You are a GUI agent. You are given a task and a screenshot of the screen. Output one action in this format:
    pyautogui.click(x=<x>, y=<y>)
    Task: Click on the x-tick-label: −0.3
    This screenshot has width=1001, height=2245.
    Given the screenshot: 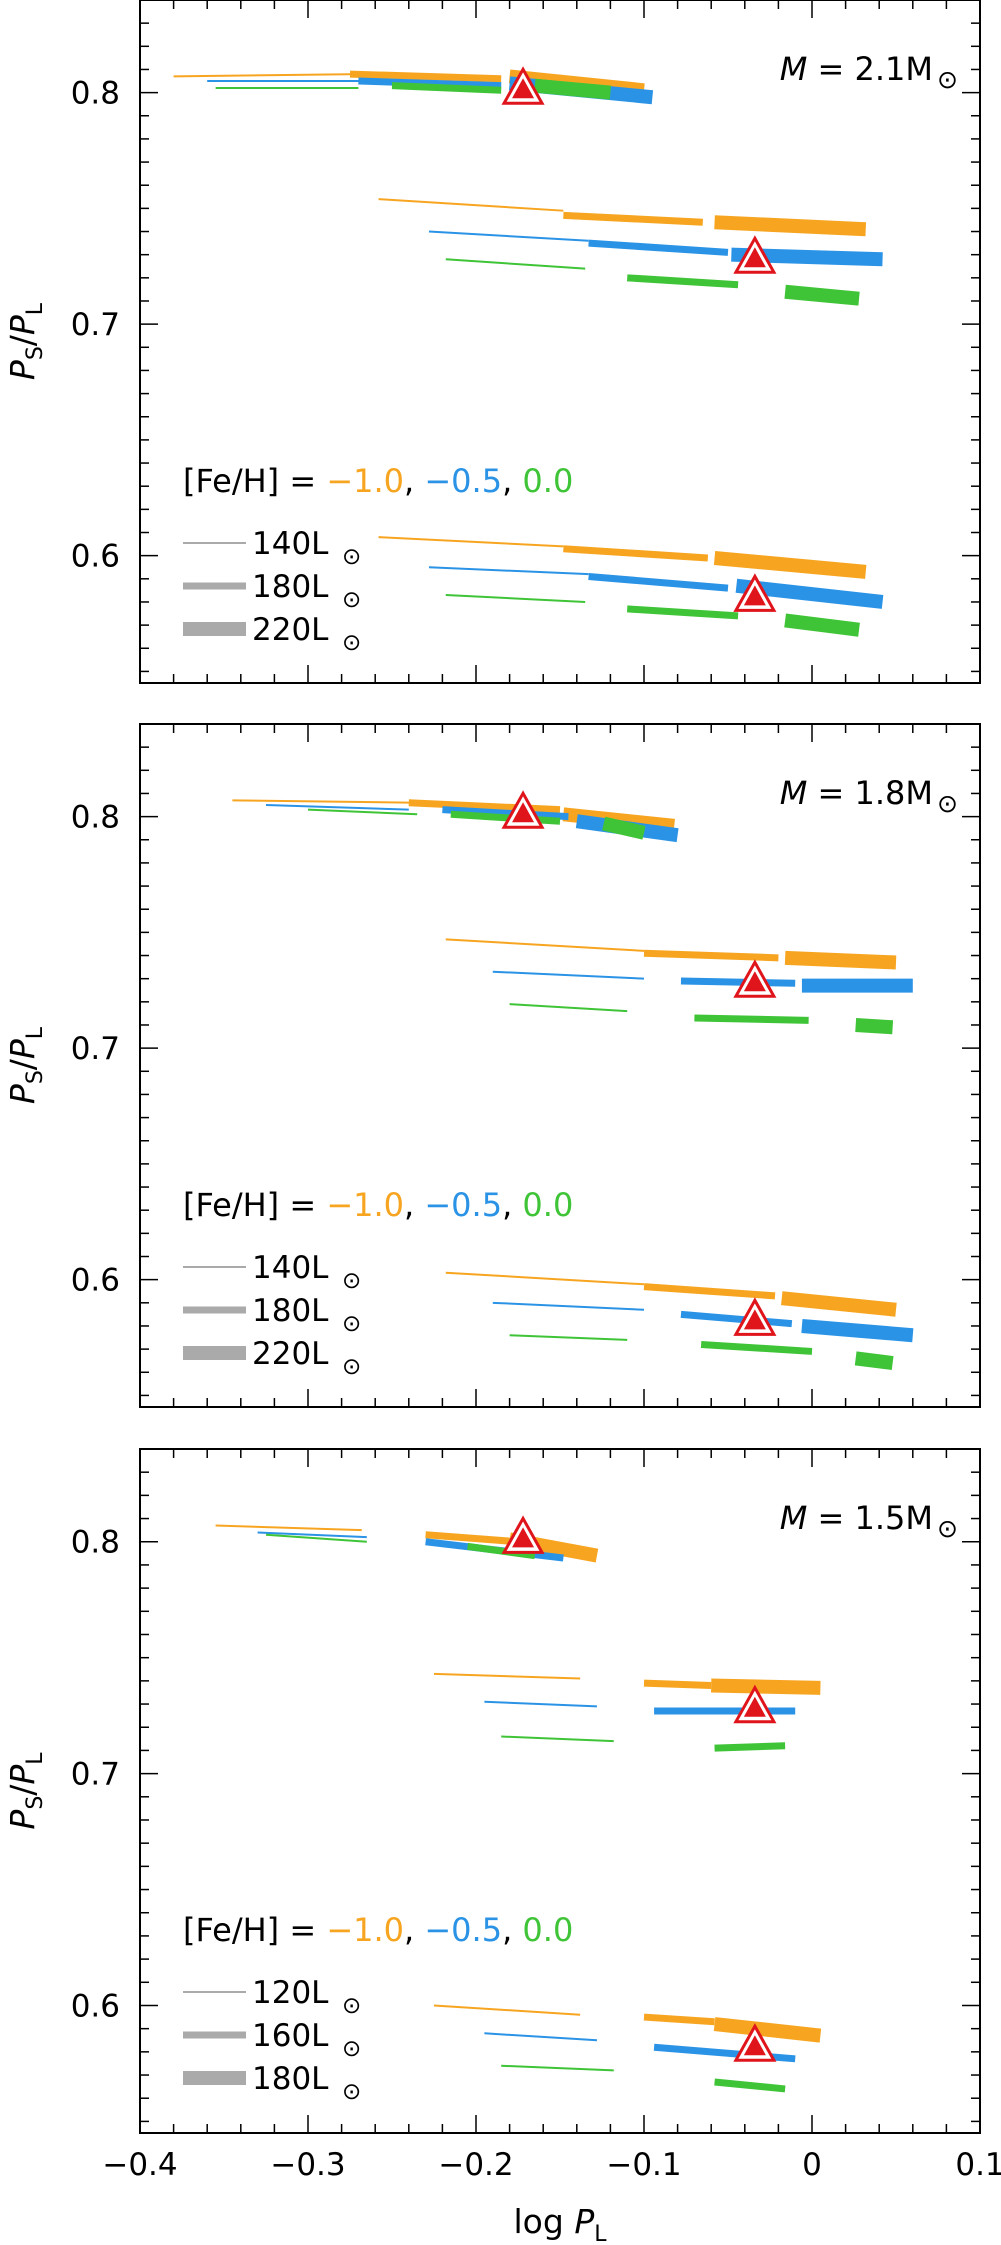 What is the action you would take?
    pyautogui.click(x=307, y=2165)
    